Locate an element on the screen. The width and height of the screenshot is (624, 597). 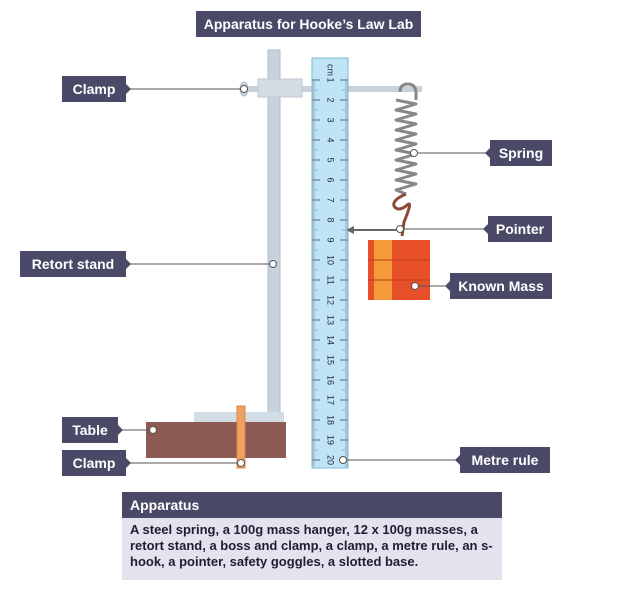
ruler-tick-label: 15 is located at coordinates (331, 360).